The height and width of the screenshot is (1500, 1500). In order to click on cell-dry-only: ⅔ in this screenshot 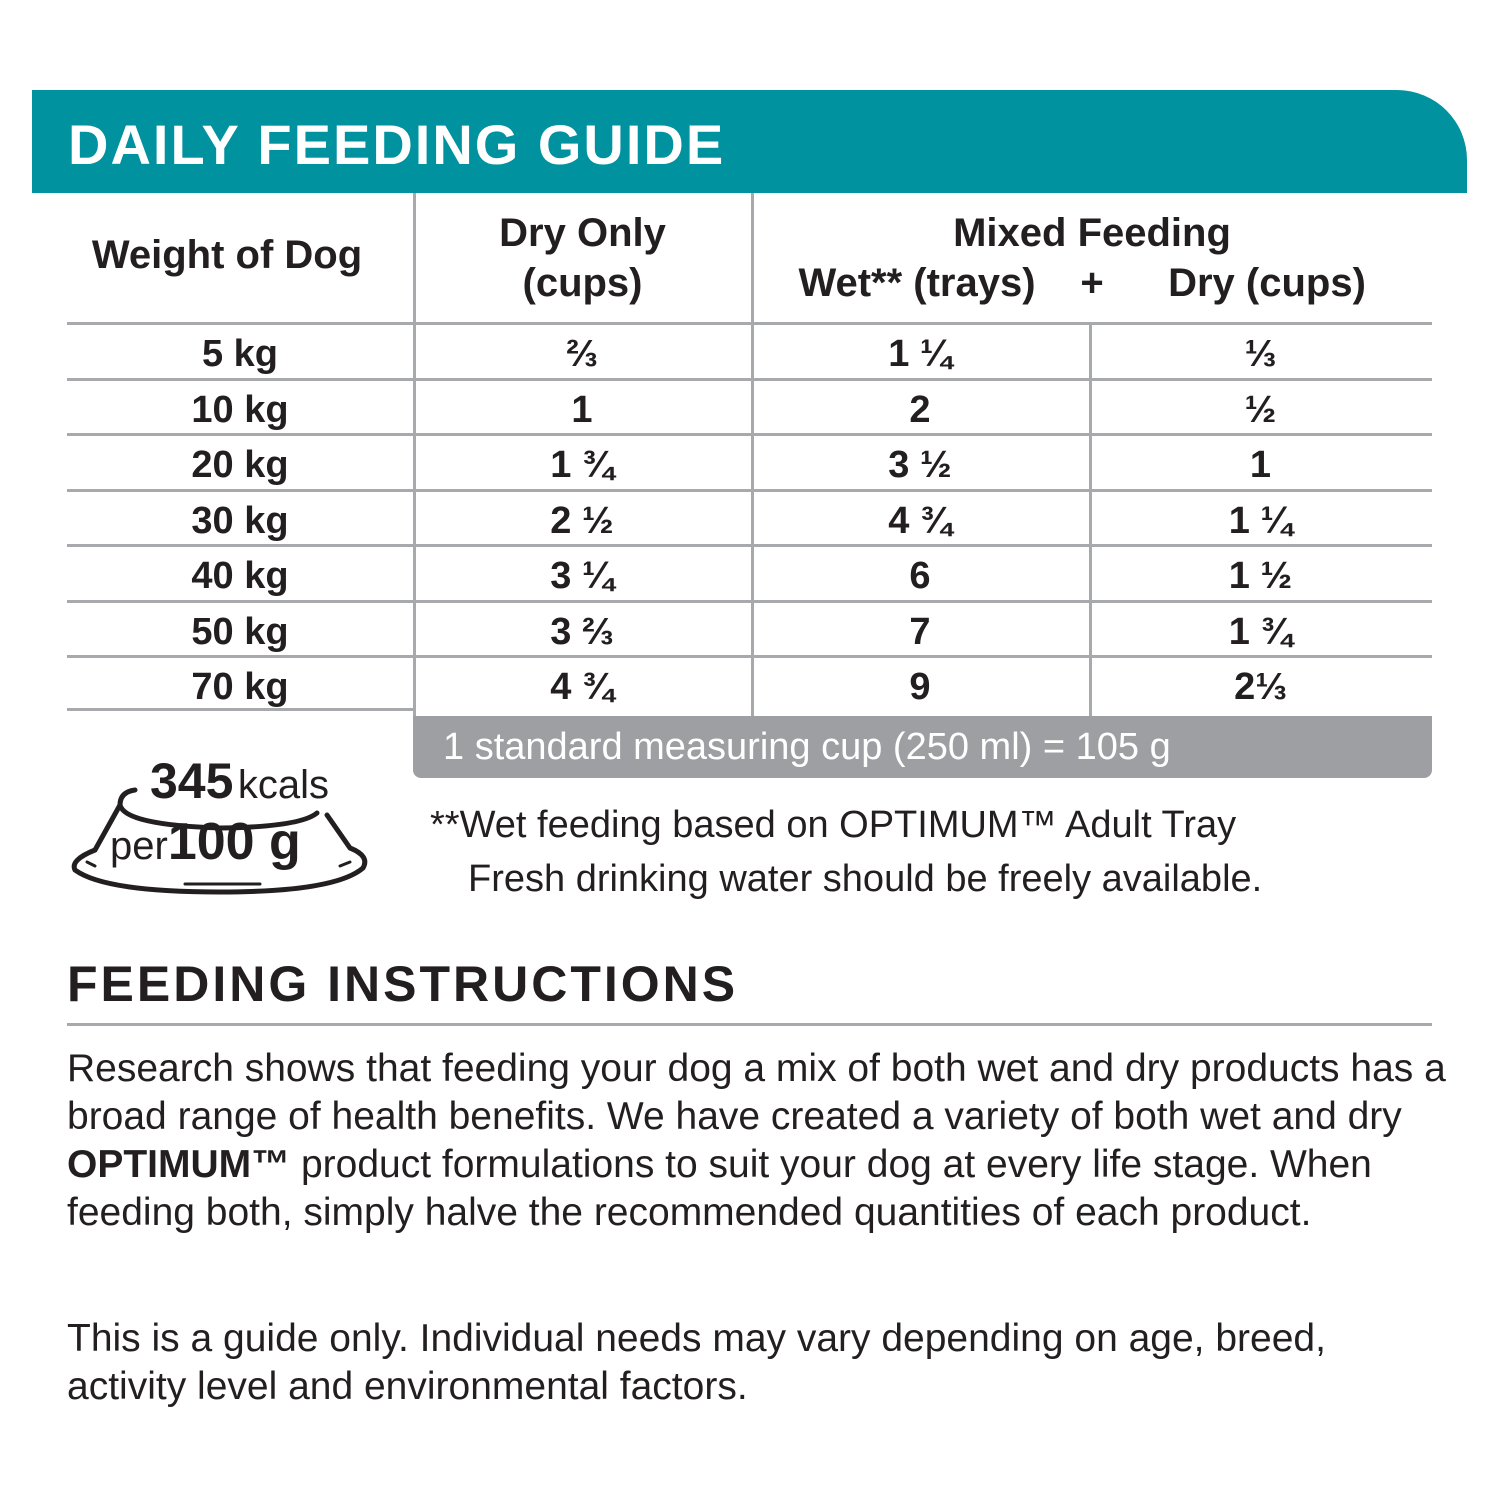, I will do `click(582, 354)`.